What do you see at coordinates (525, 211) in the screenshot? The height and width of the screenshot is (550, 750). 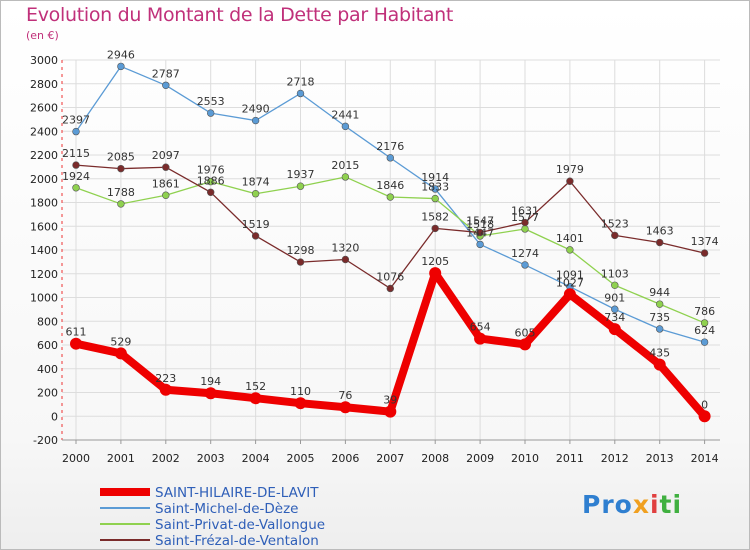 I see `data-label: 1631` at bounding box center [525, 211].